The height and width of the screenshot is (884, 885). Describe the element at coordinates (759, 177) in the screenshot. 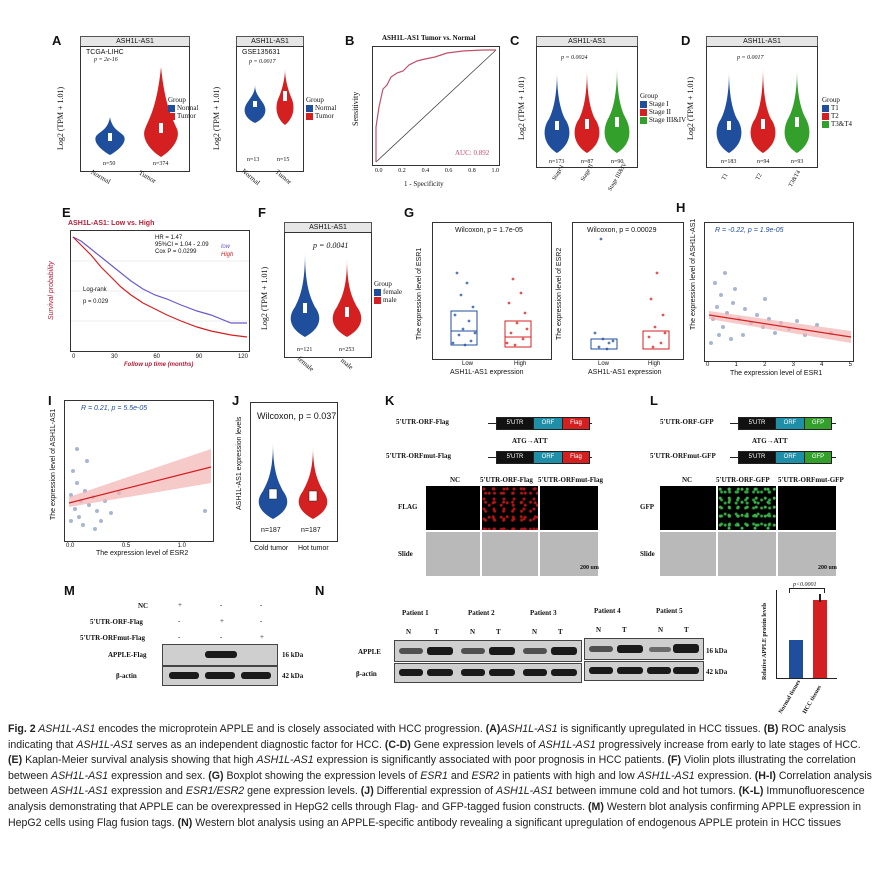

I see `panel-d-xcat-2: T2` at that location.